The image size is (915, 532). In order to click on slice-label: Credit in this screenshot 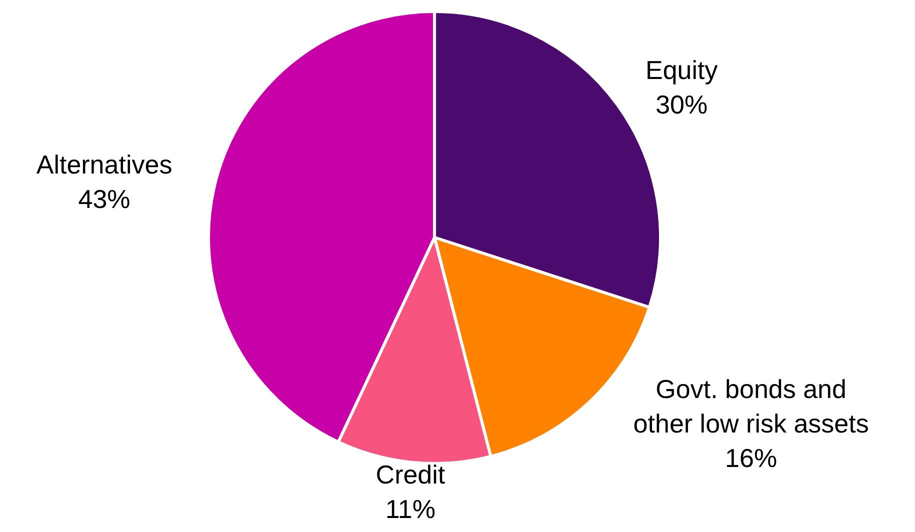, I will do `click(411, 474)`.